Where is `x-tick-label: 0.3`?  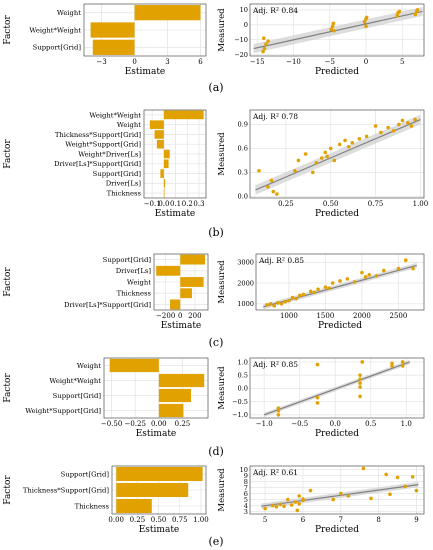 x-tick-label: 0.3 is located at coordinates (198, 204).